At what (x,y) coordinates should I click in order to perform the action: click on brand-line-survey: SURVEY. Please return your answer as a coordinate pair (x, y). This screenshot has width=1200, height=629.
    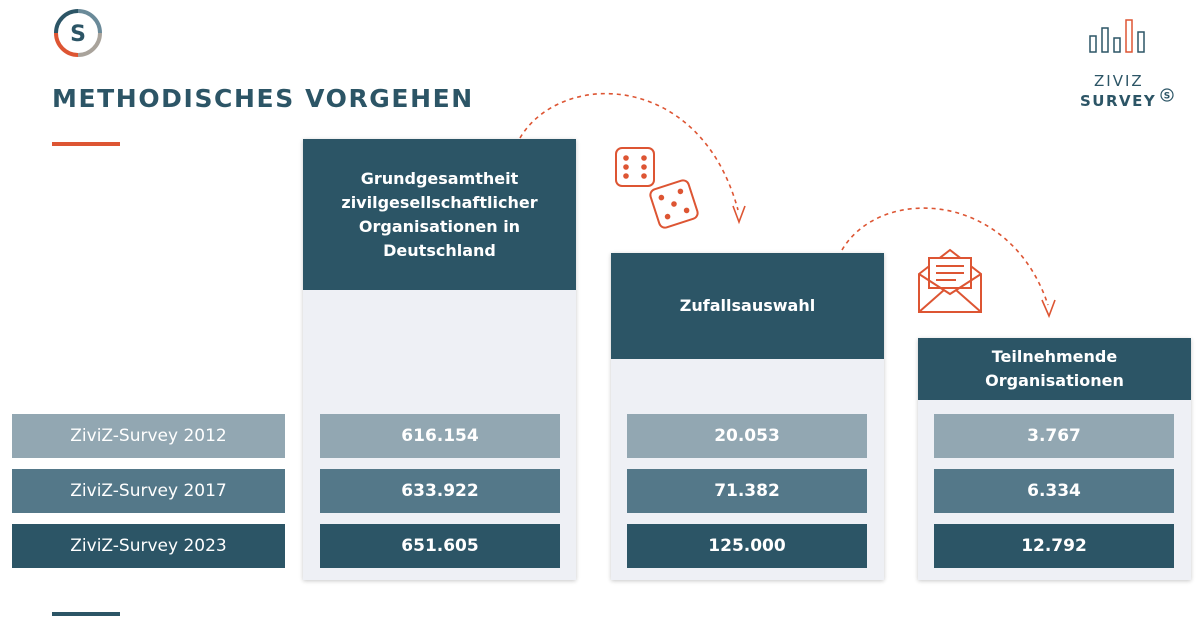
    Looking at the image, I should click on (1118, 101).